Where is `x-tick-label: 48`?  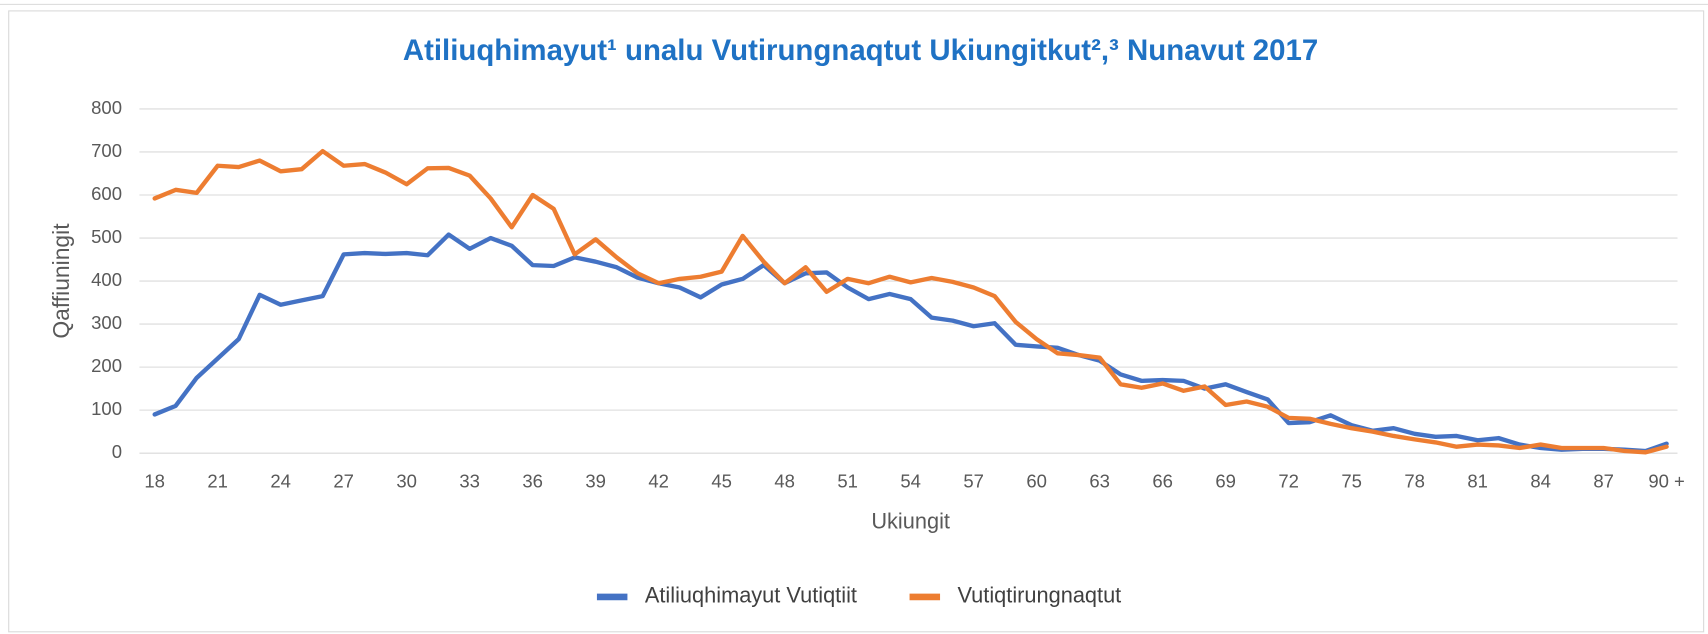
x-tick-label: 48 is located at coordinates (784, 480).